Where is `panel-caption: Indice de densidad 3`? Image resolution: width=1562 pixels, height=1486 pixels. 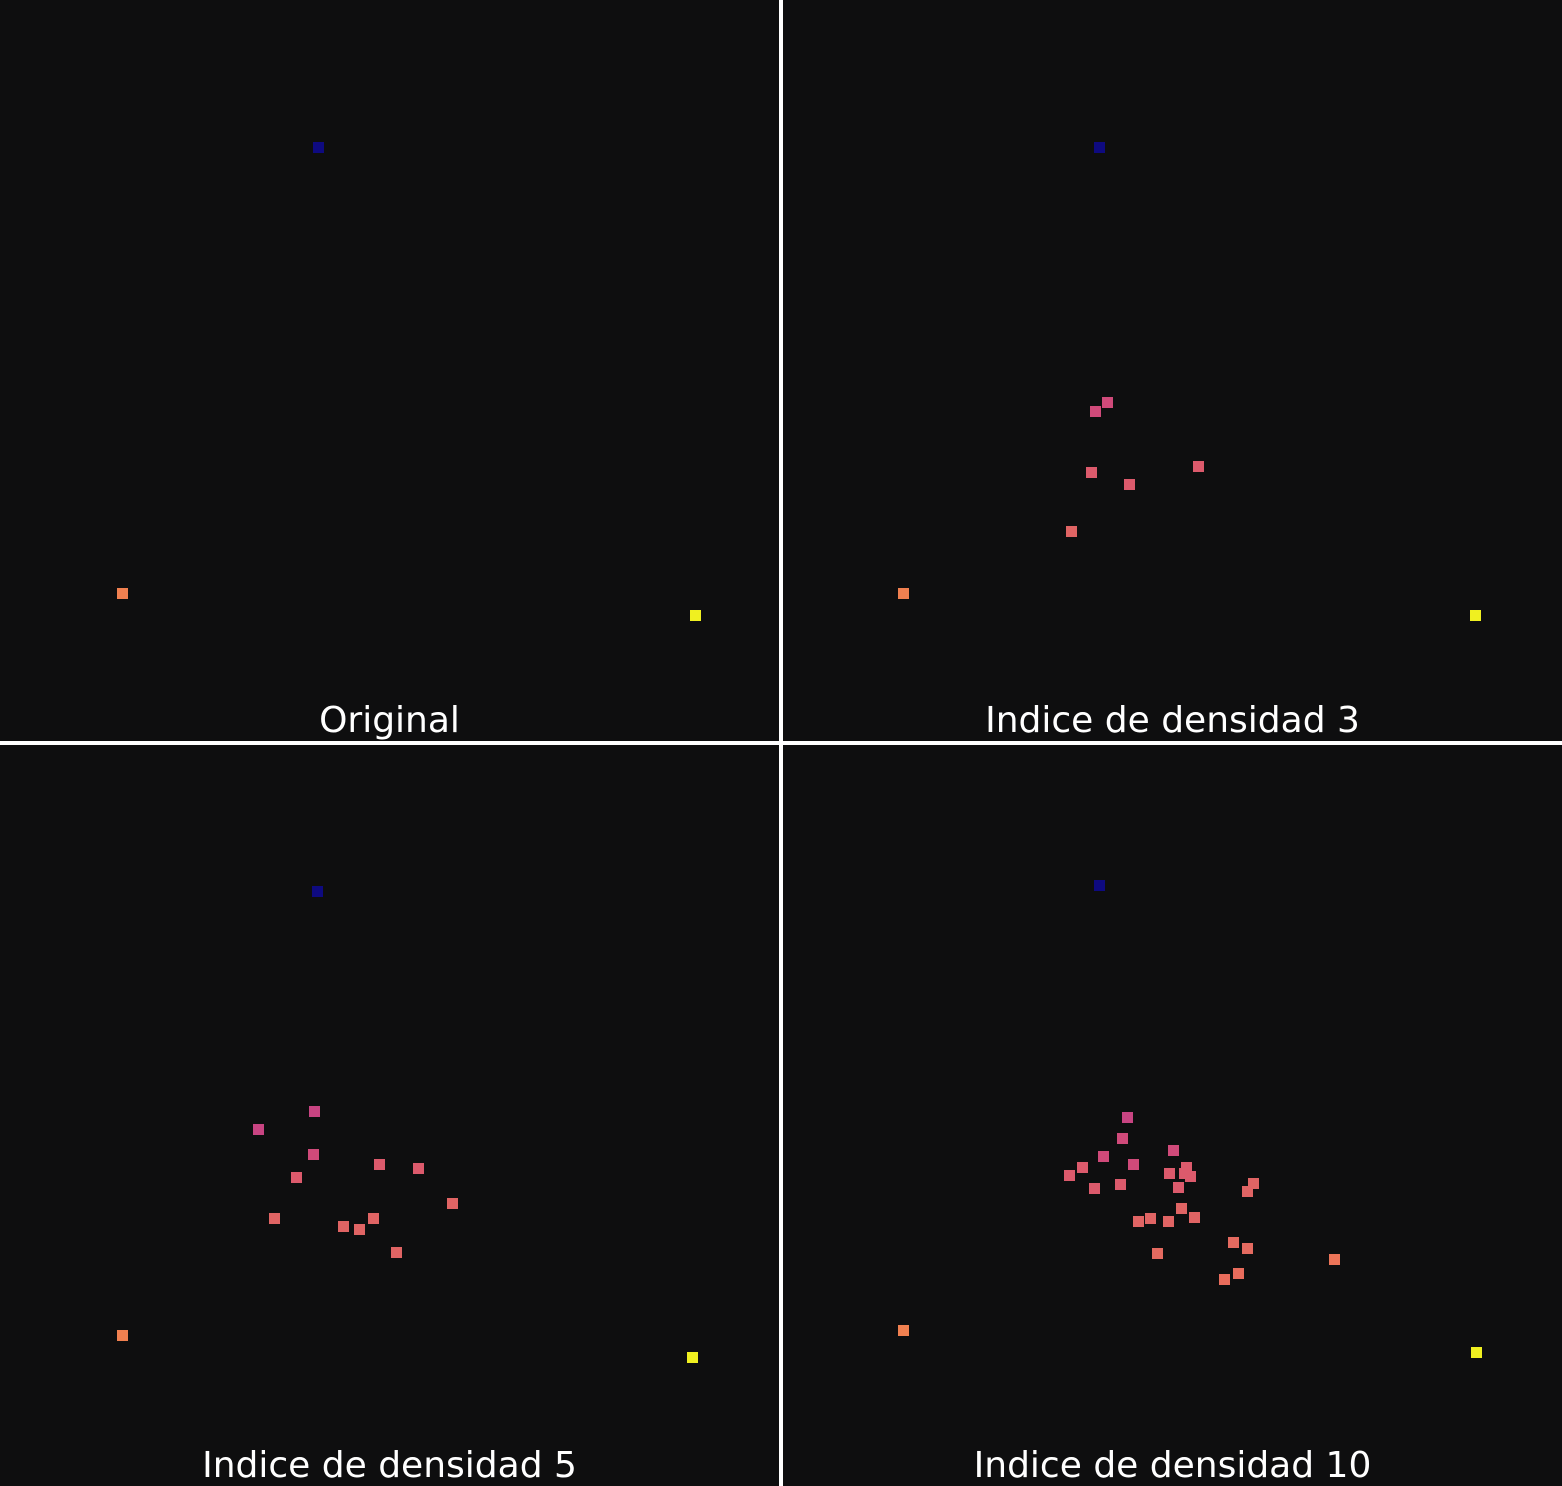
panel-caption: Indice de densidad 3 is located at coordinates (1172, 720).